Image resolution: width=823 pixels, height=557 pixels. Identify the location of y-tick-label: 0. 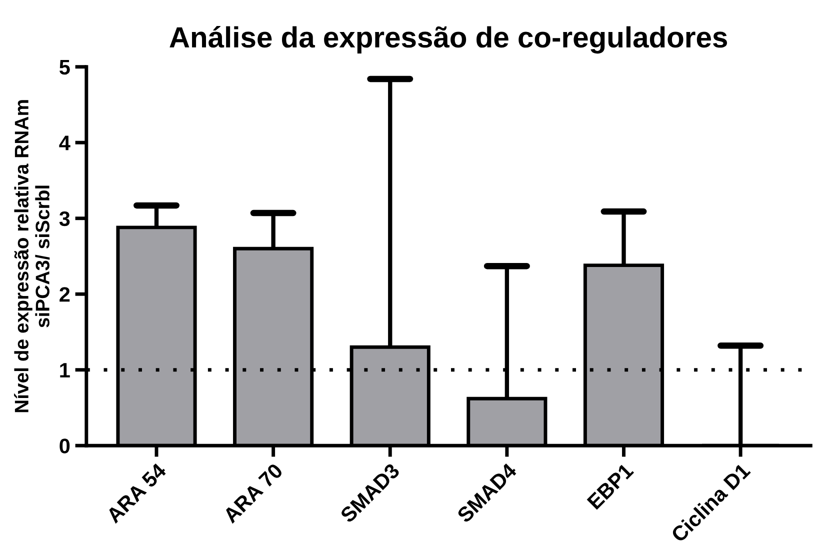
(65, 446).